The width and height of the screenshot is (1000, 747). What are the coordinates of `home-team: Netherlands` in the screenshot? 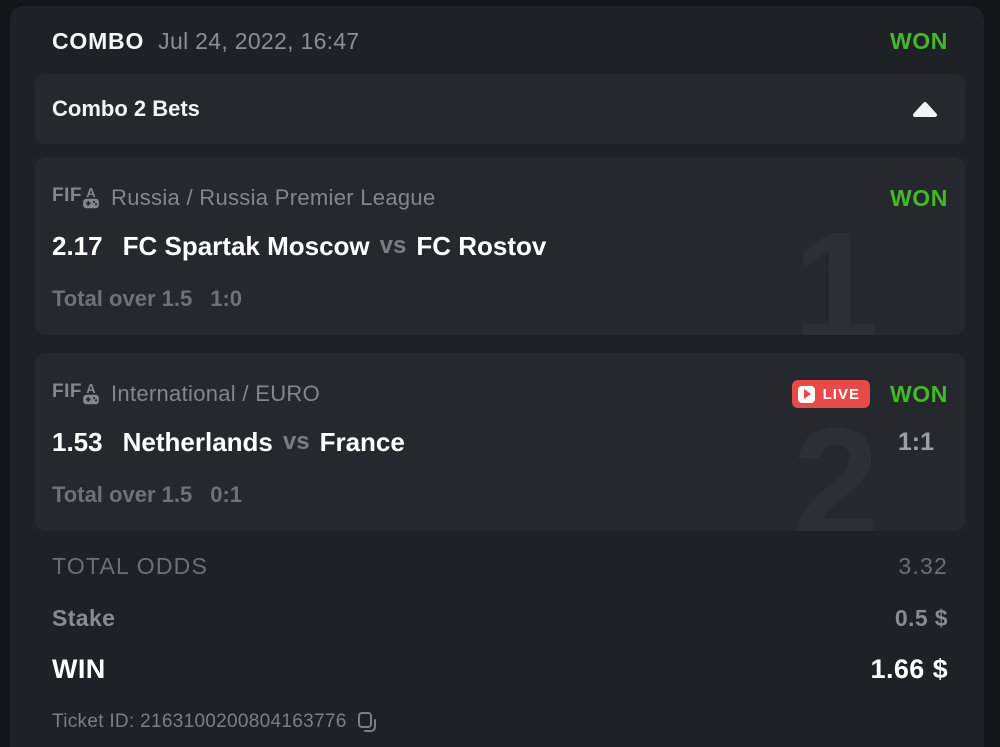 It's located at (197, 441).